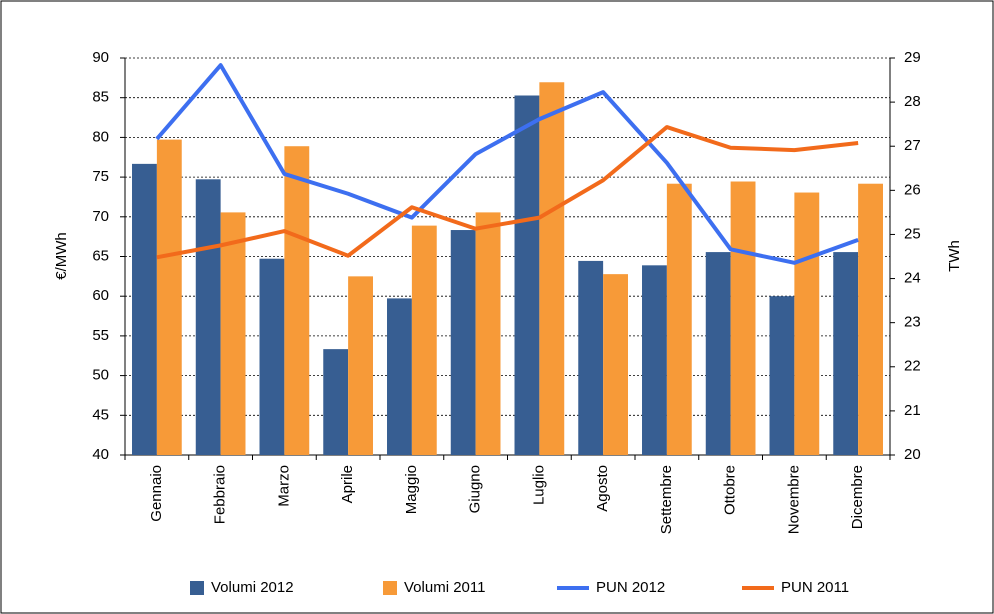 The image size is (994, 614). Describe the element at coordinates (912, 410) in the screenshot. I see `y2-tick-label: 21` at that location.